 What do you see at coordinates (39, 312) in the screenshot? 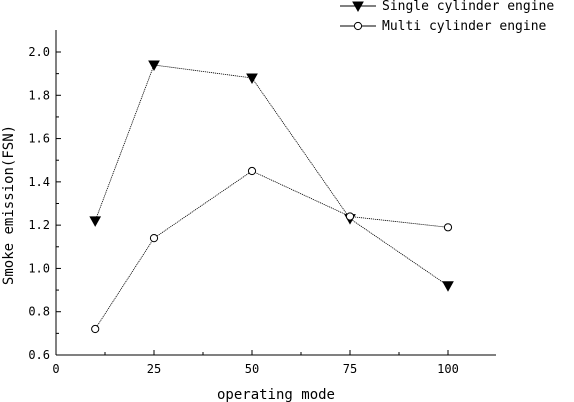
I see `y-tick-label: 0.8` at bounding box center [39, 312].